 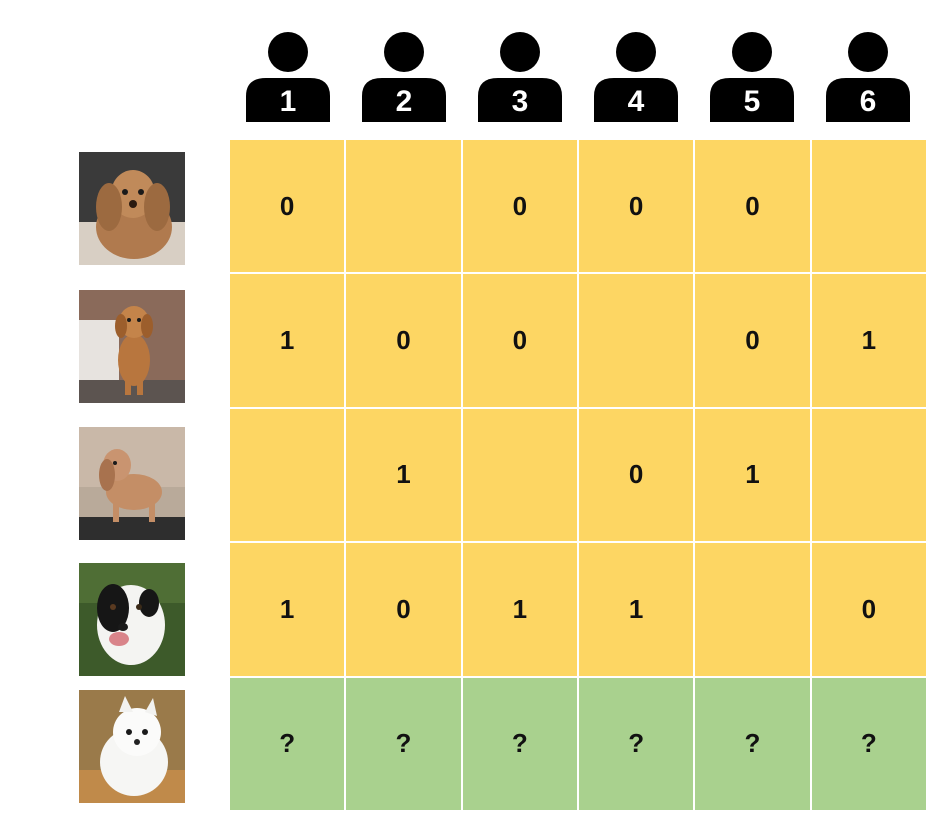 I want to click on white-fluffy-puppy-photo, so click(x=132, y=746).